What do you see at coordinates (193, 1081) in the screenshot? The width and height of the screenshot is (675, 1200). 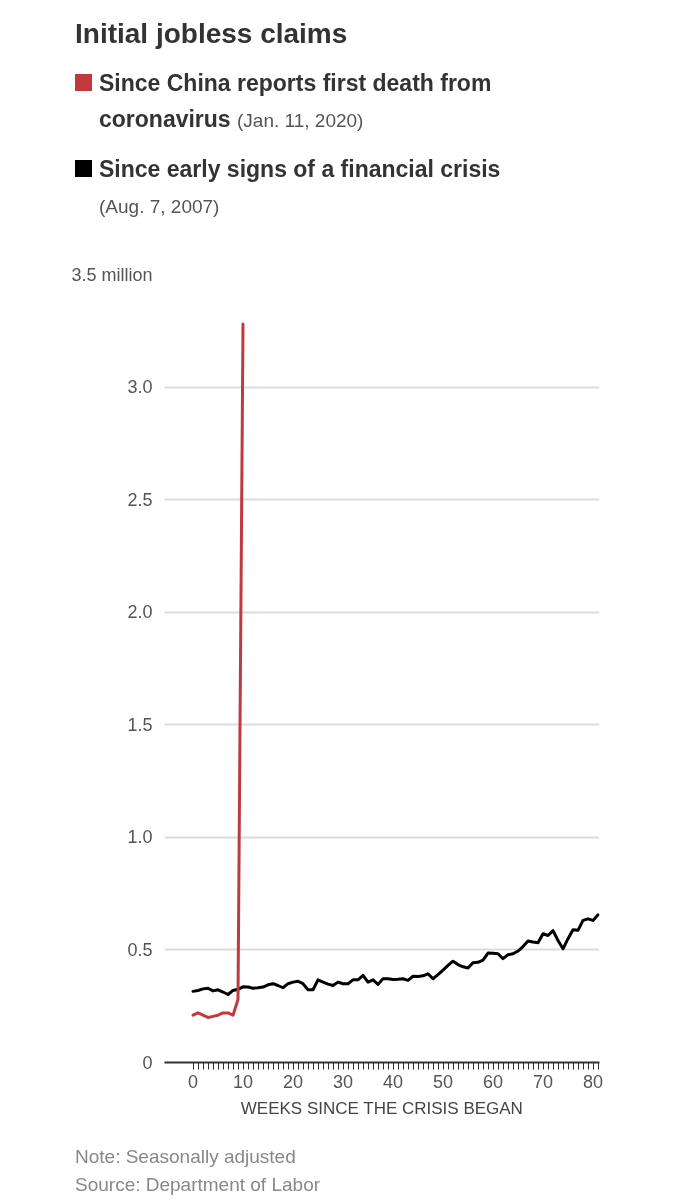 I see `x-tick-label: 0` at bounding box center [193, 1081].